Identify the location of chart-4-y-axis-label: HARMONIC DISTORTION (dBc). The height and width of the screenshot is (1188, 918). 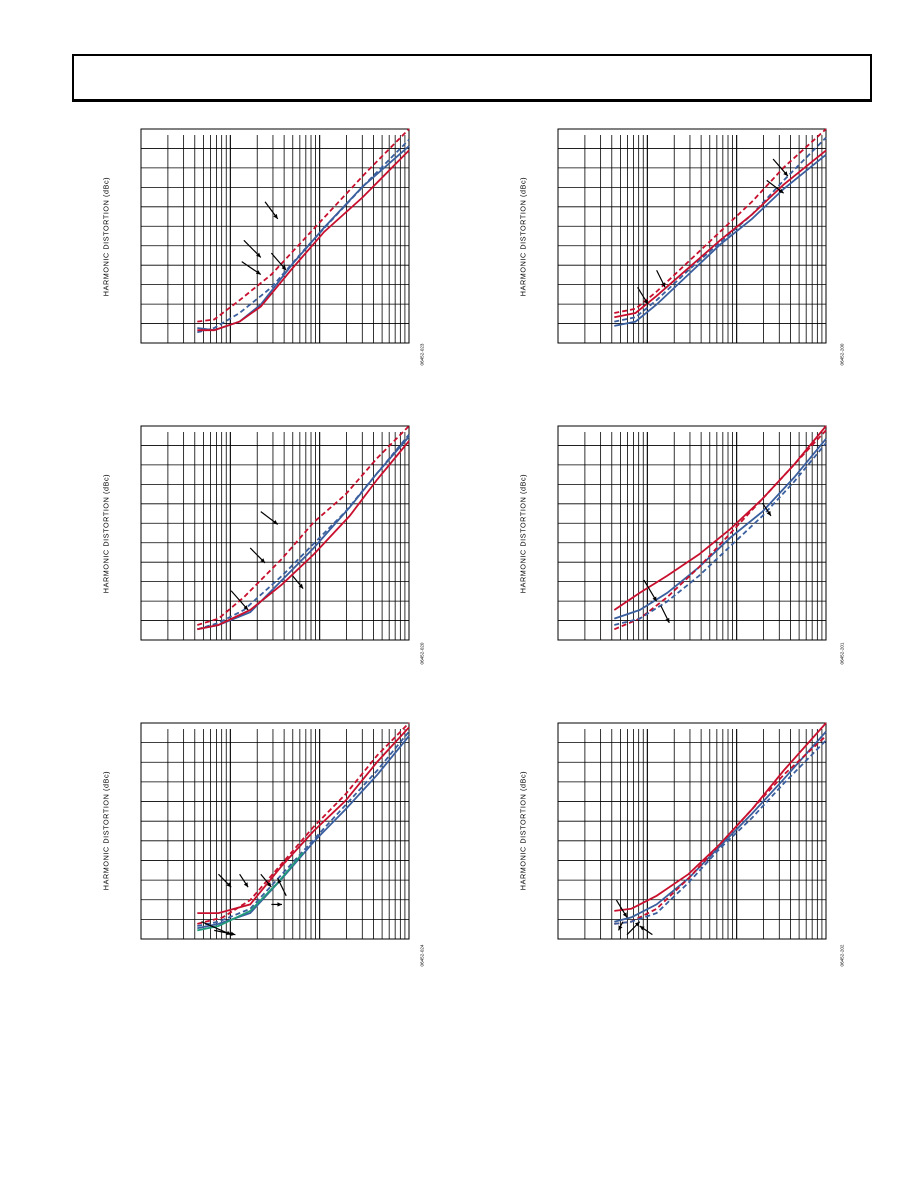
(523, 236).